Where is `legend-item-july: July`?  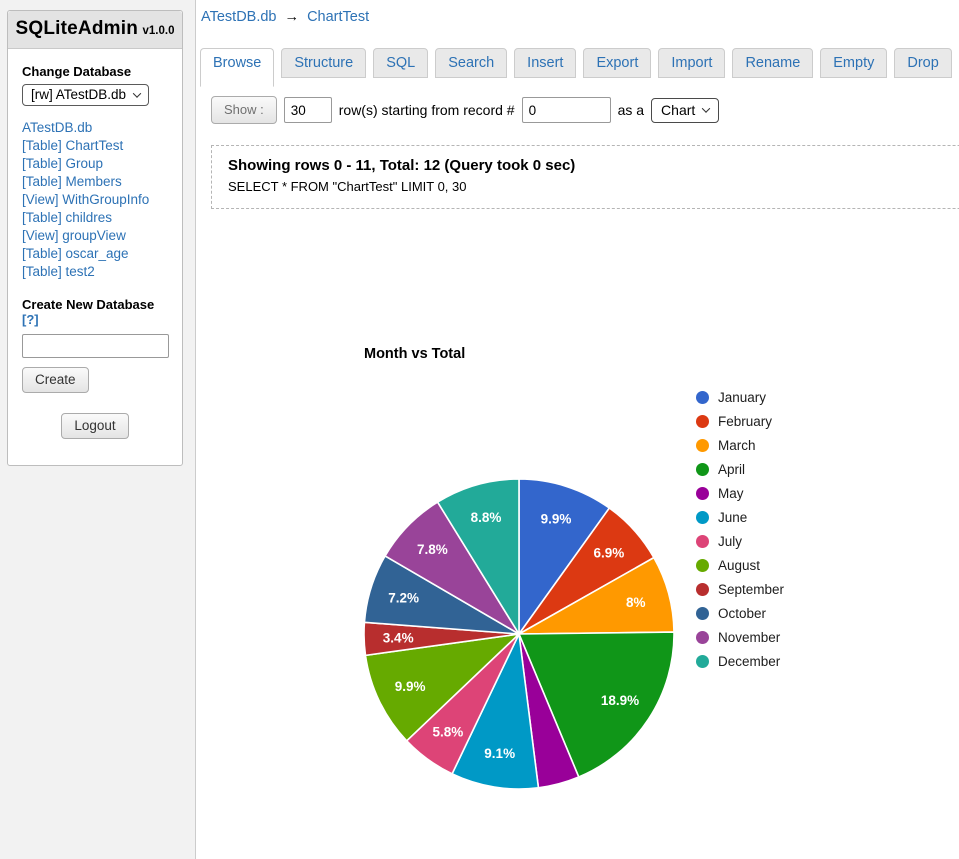
legend-item-july: July is located at coordinates (740, 541).